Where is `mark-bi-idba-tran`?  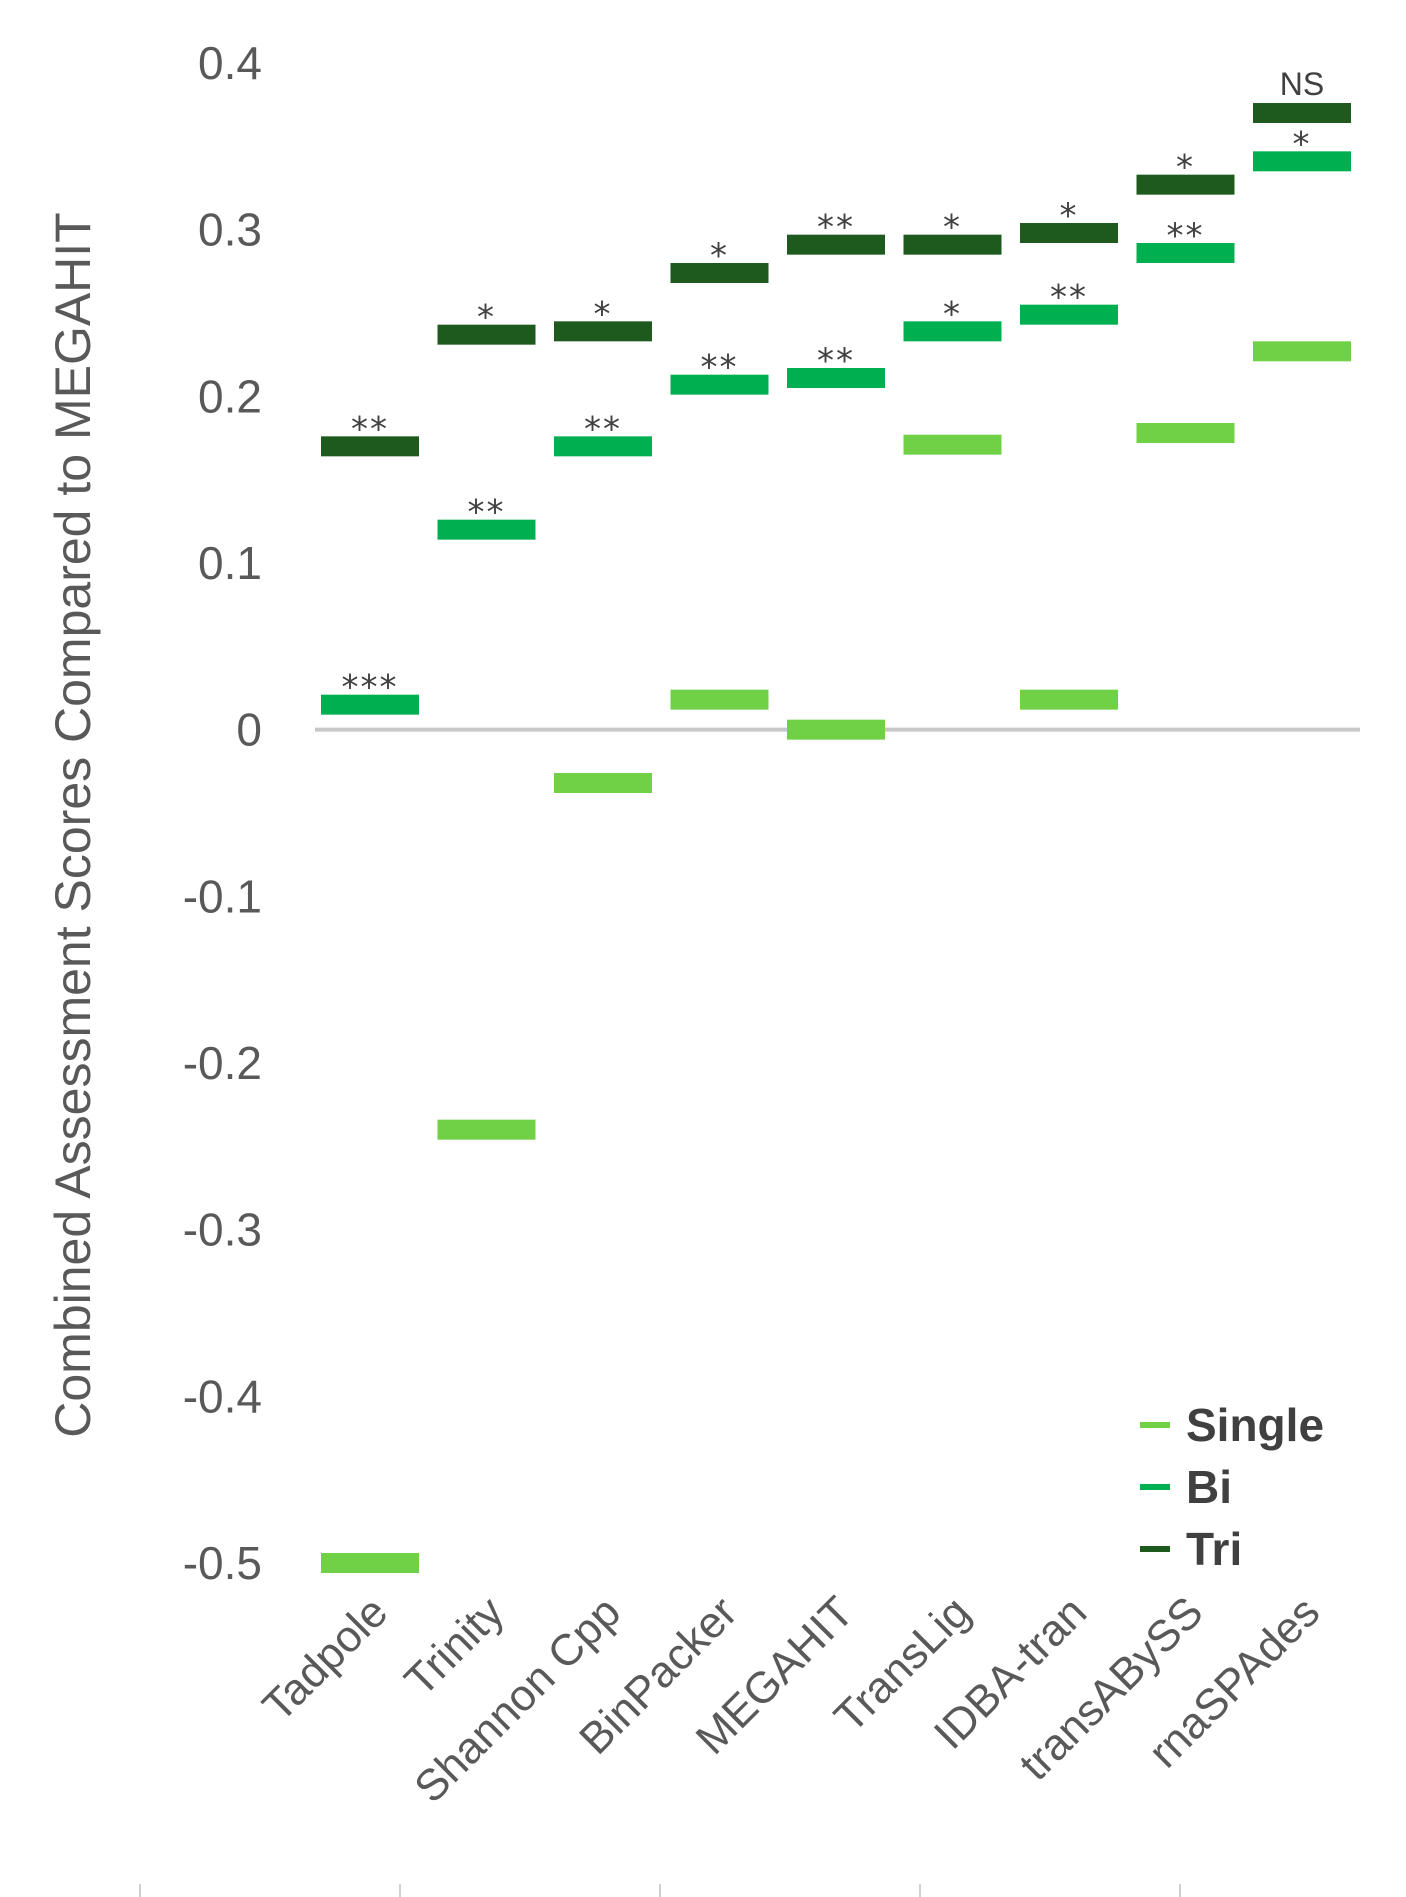 mark-bi-idba-tran is located at coordinates (1069, 314).